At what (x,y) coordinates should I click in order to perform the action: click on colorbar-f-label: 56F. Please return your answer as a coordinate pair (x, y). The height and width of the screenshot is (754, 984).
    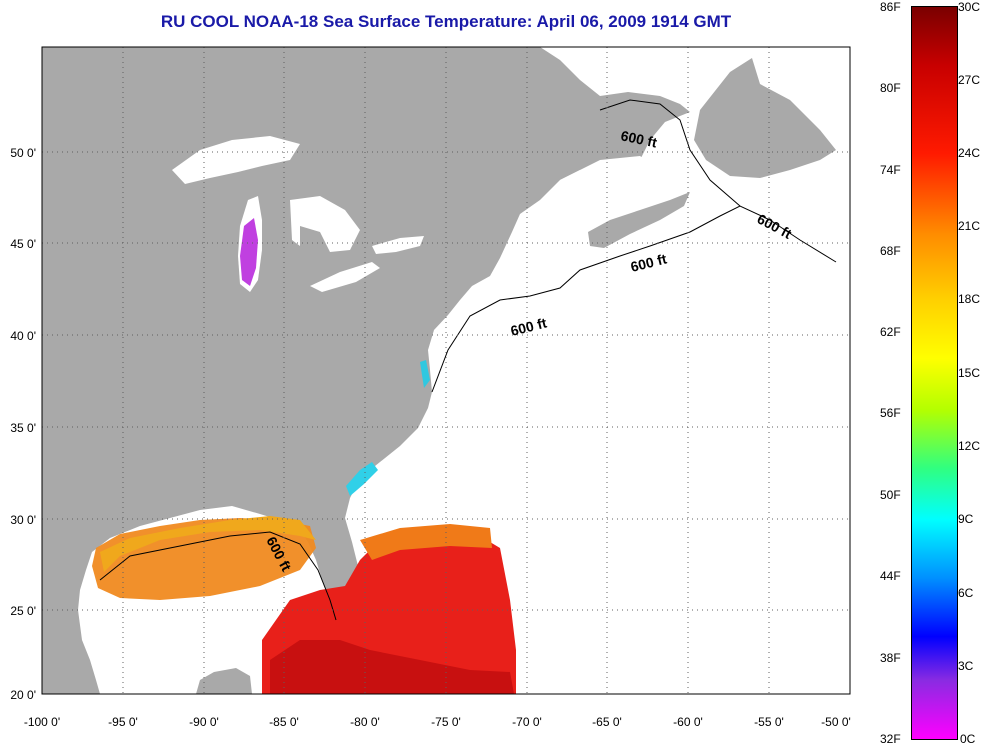
    Looking at the image, I should click on (890, 413).